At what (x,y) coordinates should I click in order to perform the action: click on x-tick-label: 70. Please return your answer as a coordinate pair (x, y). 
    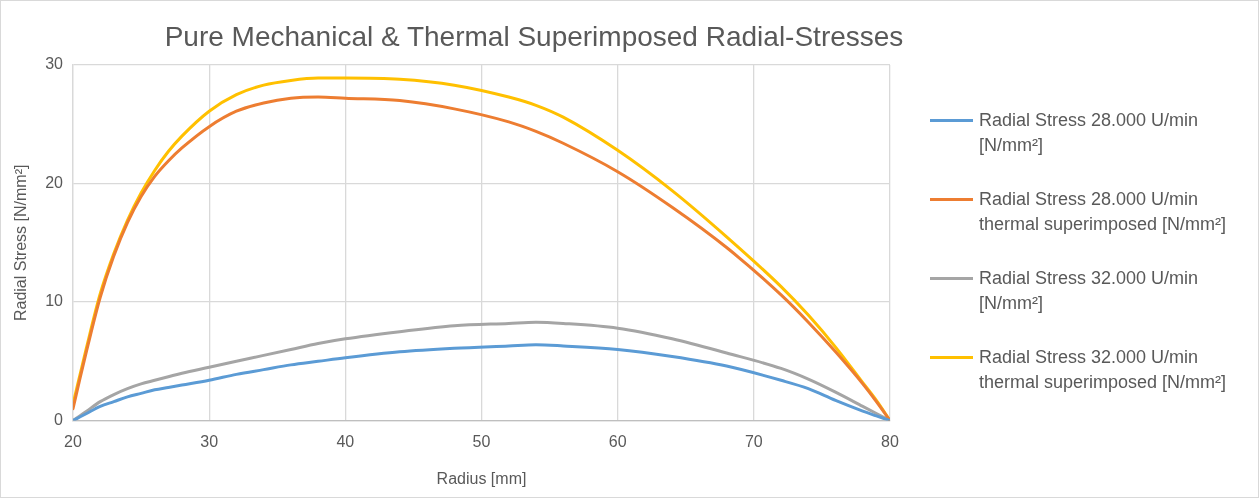
    Looking at the image, I should click on (753, 441).